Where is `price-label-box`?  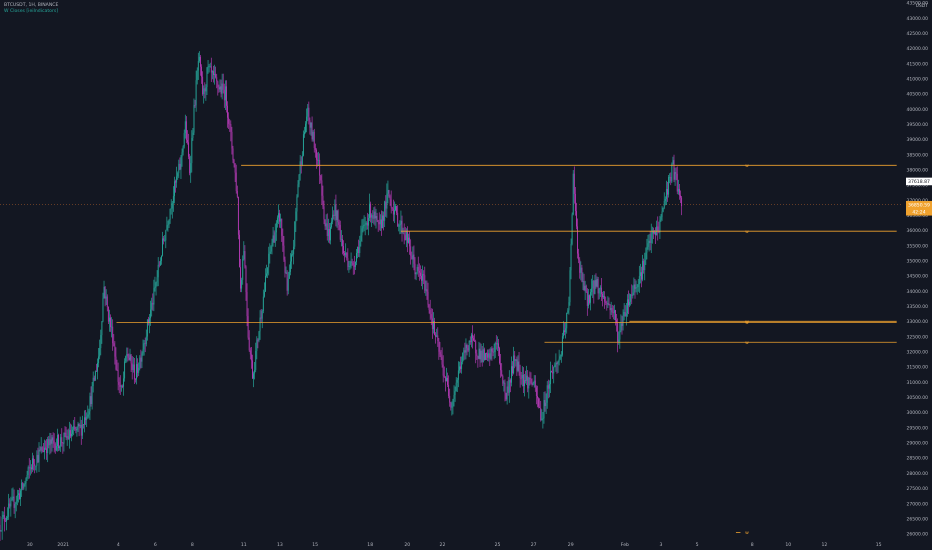 price-label-box is located at coordinates (919, 204).